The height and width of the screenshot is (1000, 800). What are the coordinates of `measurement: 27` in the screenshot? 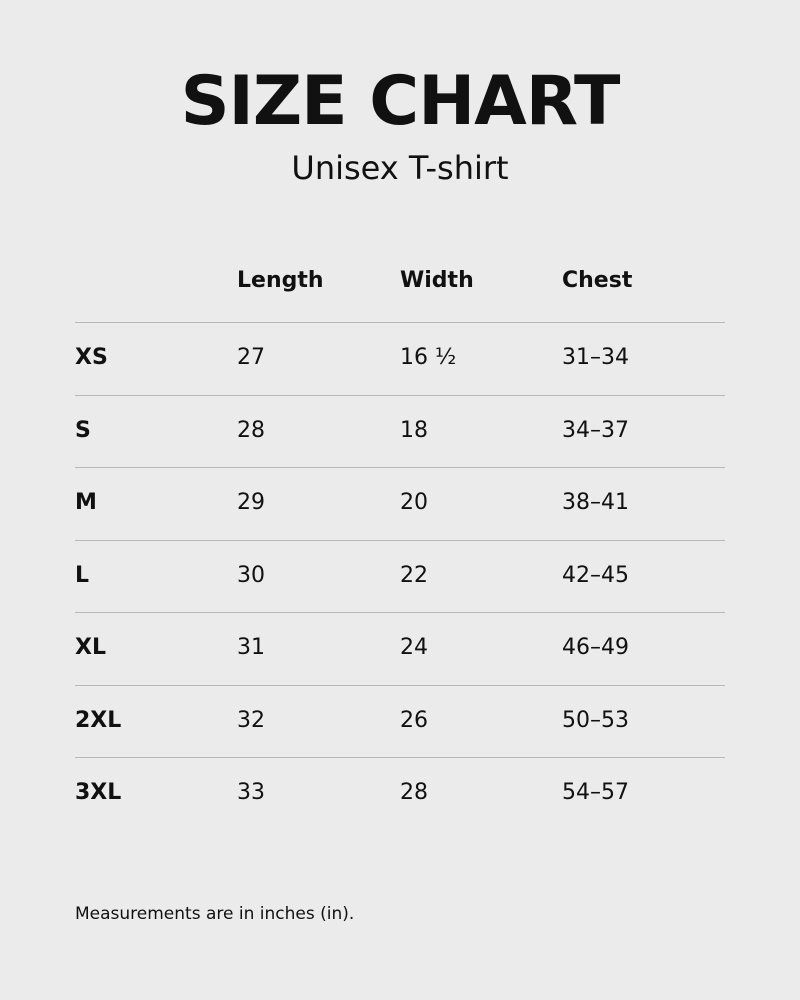 It's located at (251, 357).